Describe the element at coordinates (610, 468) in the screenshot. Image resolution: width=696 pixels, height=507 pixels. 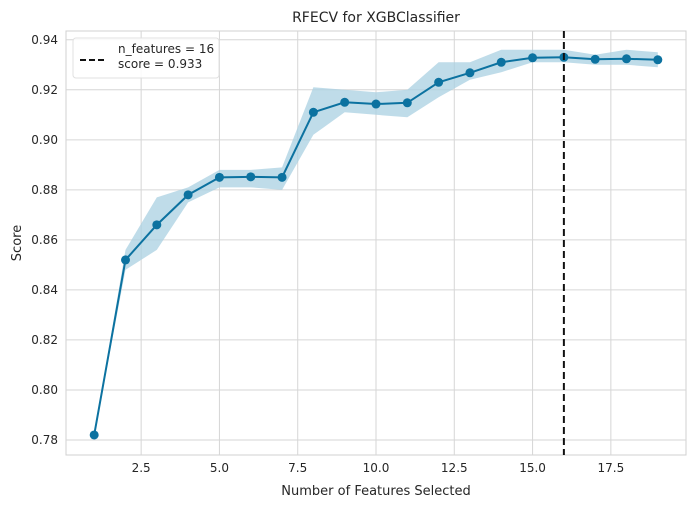
I see `x-tick-label: 17.5` at that location.